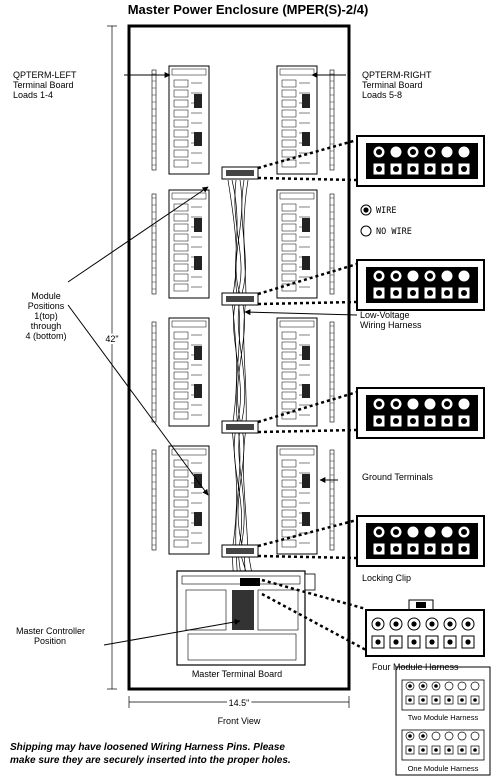 Image resolution: width=496 pixels, height=777 pixels. What do you see at coordinates (397, 477) in the screenshot?
I see `ground-terminals-label: Ground Terminals` at bounding box center [397, 477].